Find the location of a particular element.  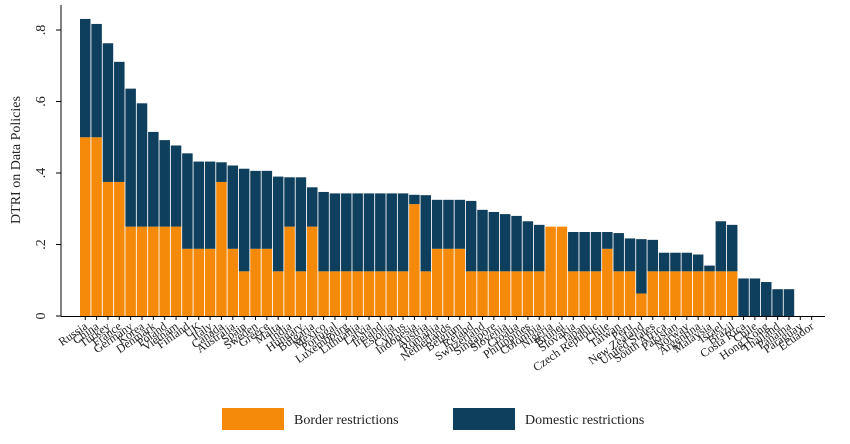

y-tick-label: .2 is located at coordinates (41, 244).